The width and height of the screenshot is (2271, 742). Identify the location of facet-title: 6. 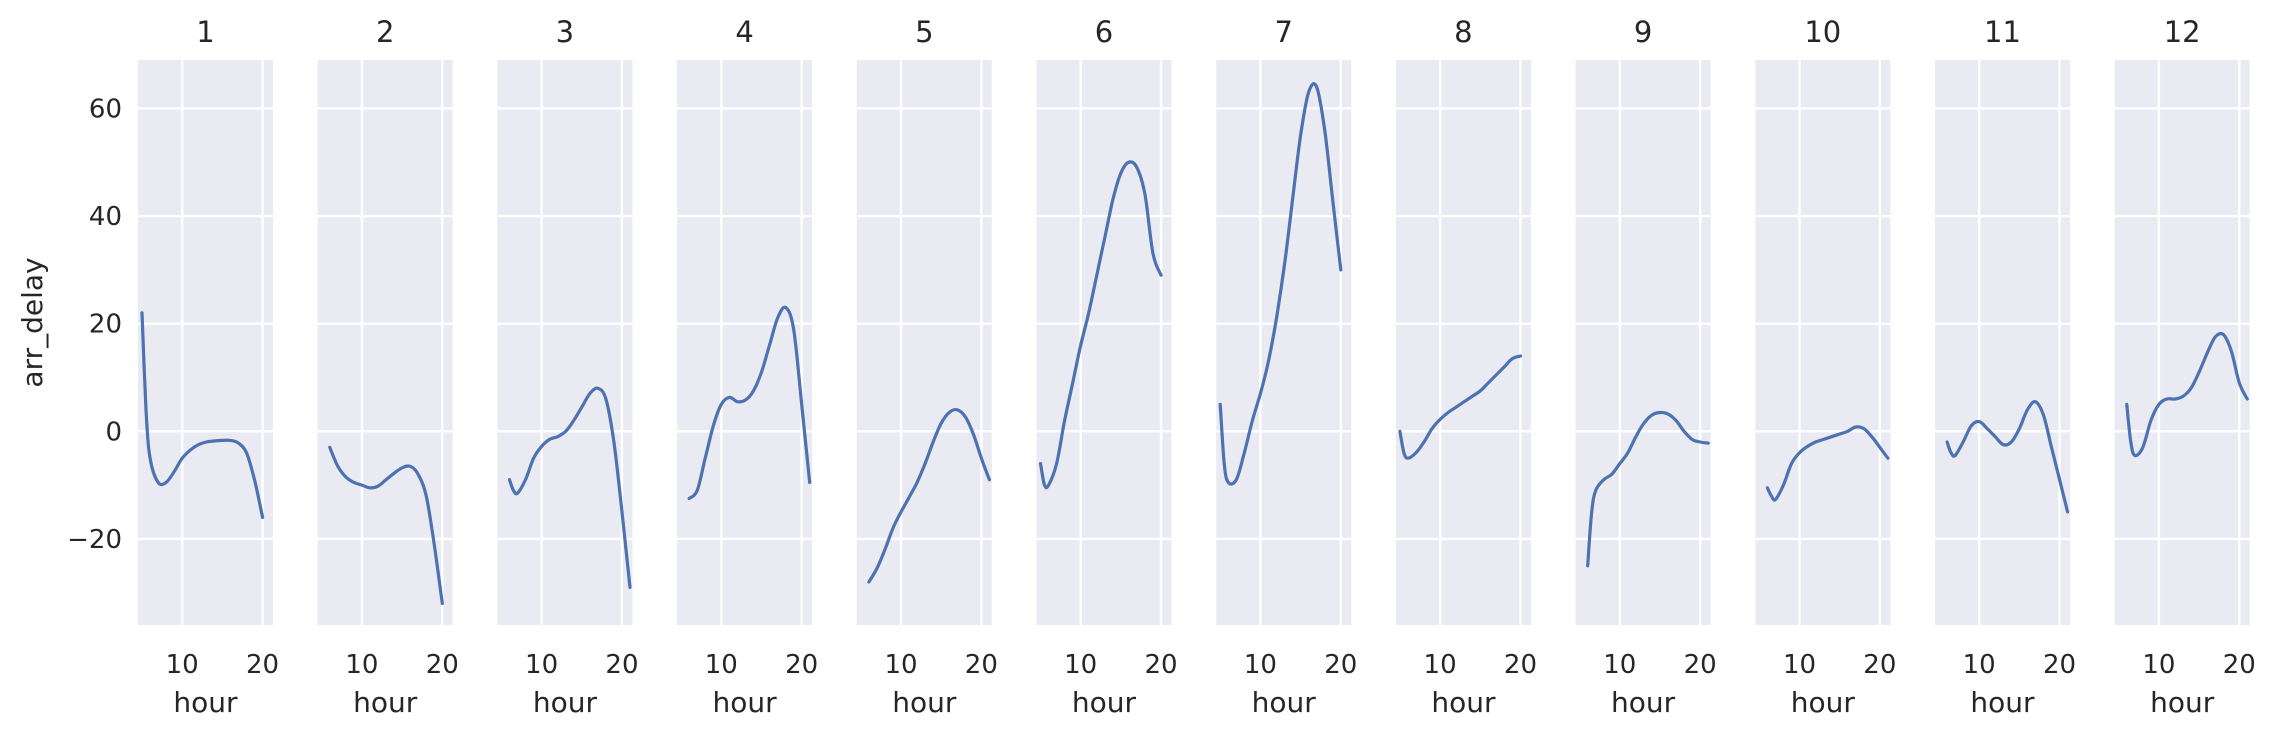
(1104, 32).